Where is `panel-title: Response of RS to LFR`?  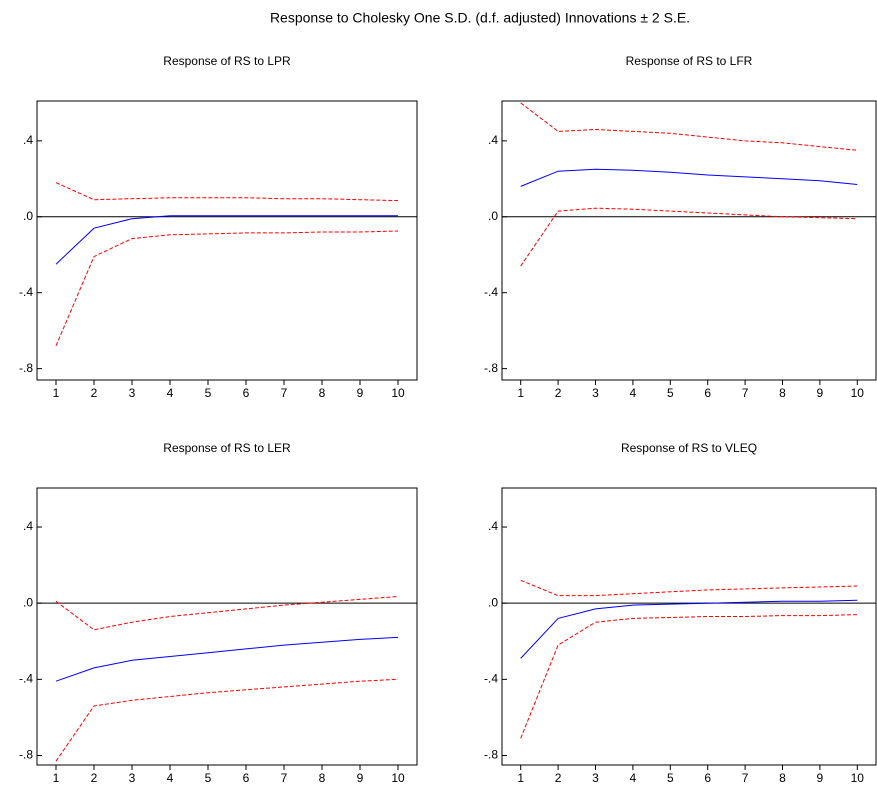
panel-title: Response of RS to LFR is located at coordinates (689, 61).